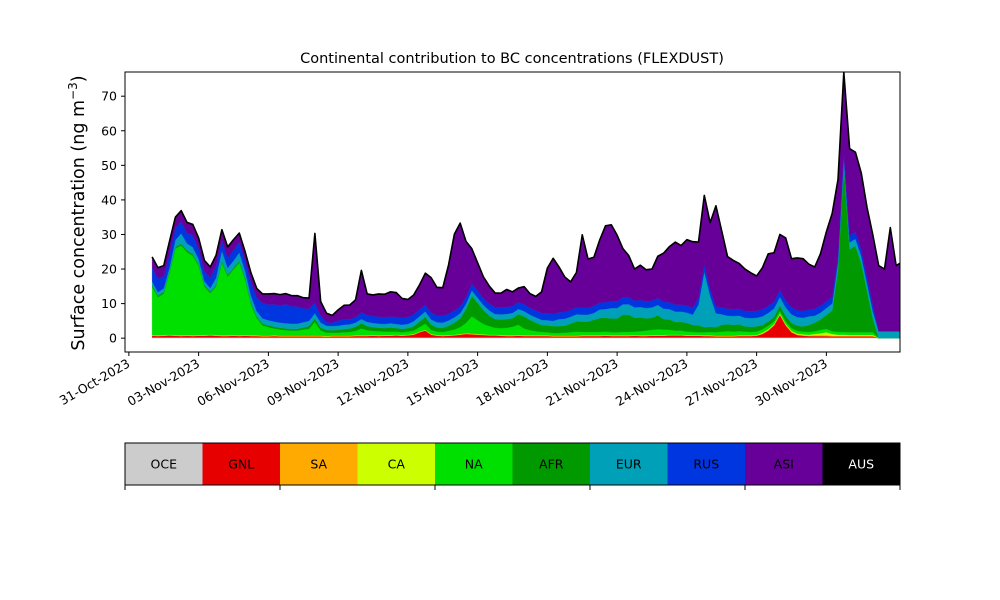 The height and width of the screenshot is (600, 1000). What do you see at coordinates (790, 382) in the screenshot?
I see `x-tick-label: 30-Nov-2023` at bounding box center [790, 382].